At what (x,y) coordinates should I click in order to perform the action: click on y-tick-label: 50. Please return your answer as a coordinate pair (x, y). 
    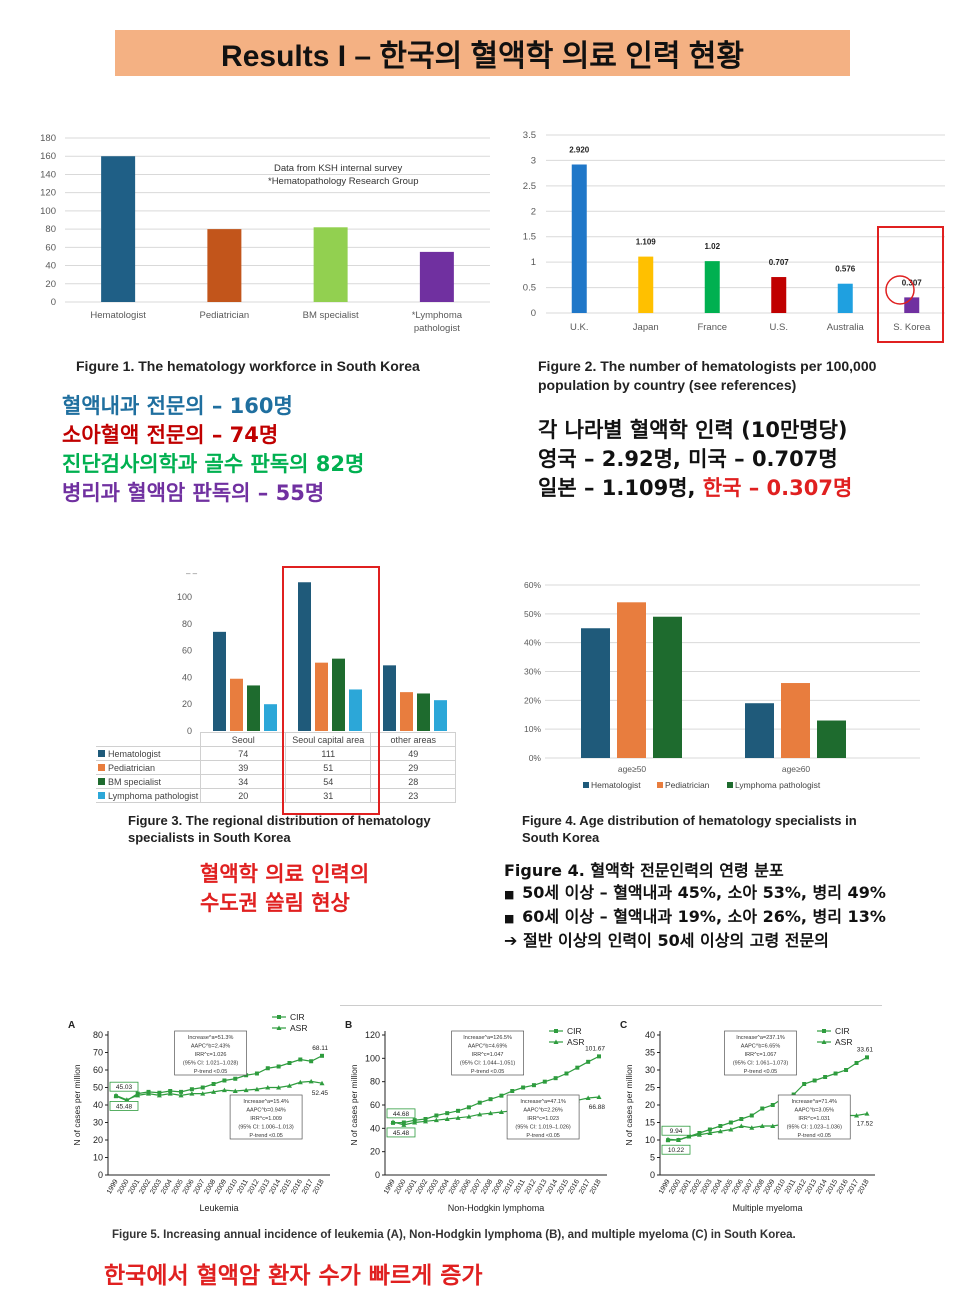
    Looking at the image, I should click on (98, 1088).